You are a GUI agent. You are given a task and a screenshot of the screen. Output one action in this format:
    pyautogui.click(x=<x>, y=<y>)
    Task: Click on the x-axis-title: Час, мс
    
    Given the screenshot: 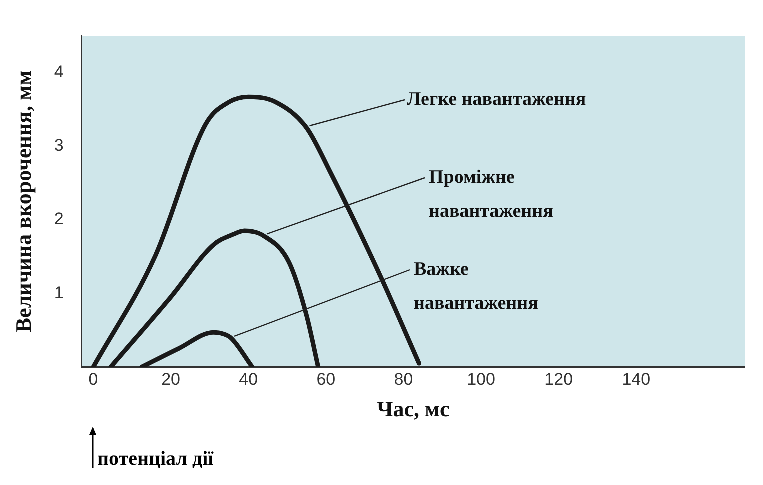 What is the action you would take?
    pyautogui.click(x=413, y=409)
    